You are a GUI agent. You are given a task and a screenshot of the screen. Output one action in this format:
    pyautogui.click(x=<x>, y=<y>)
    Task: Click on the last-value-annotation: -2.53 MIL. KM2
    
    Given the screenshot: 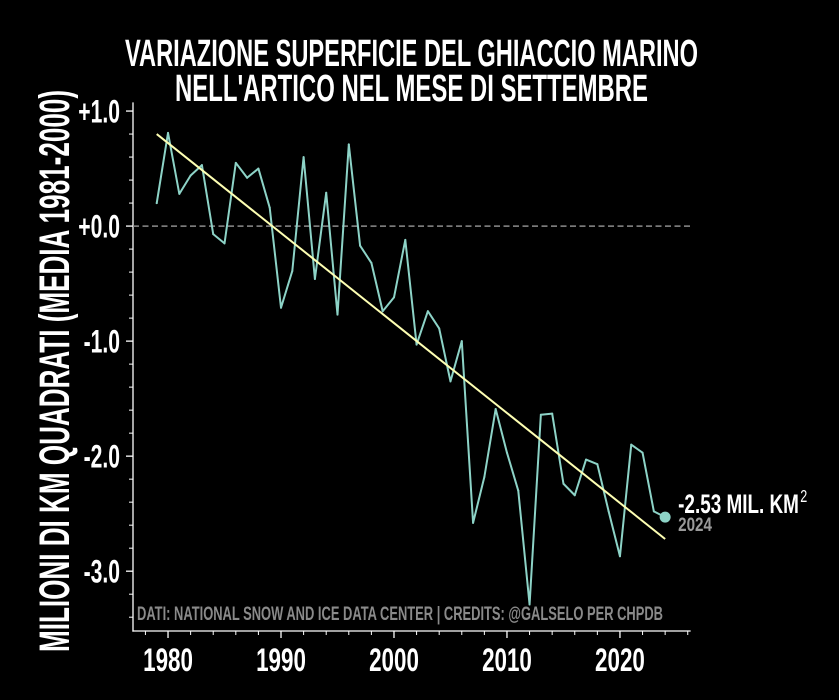 What is the action you would take?
    pyautogui.click(x=742, y=503)
    